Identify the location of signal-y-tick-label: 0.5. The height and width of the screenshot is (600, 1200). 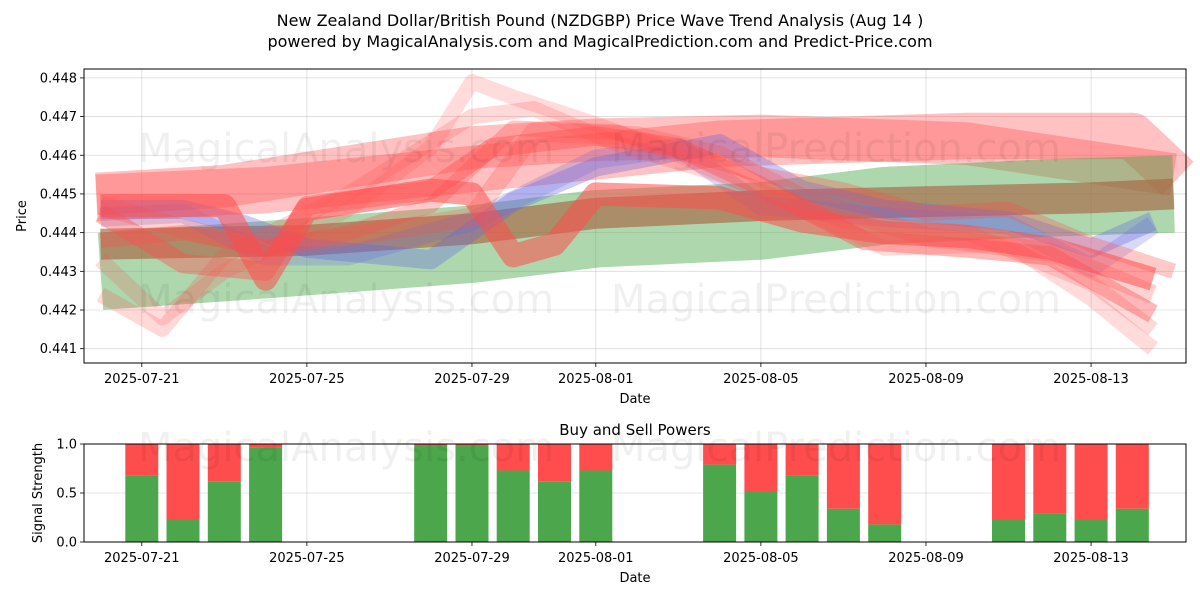
(66, 494).